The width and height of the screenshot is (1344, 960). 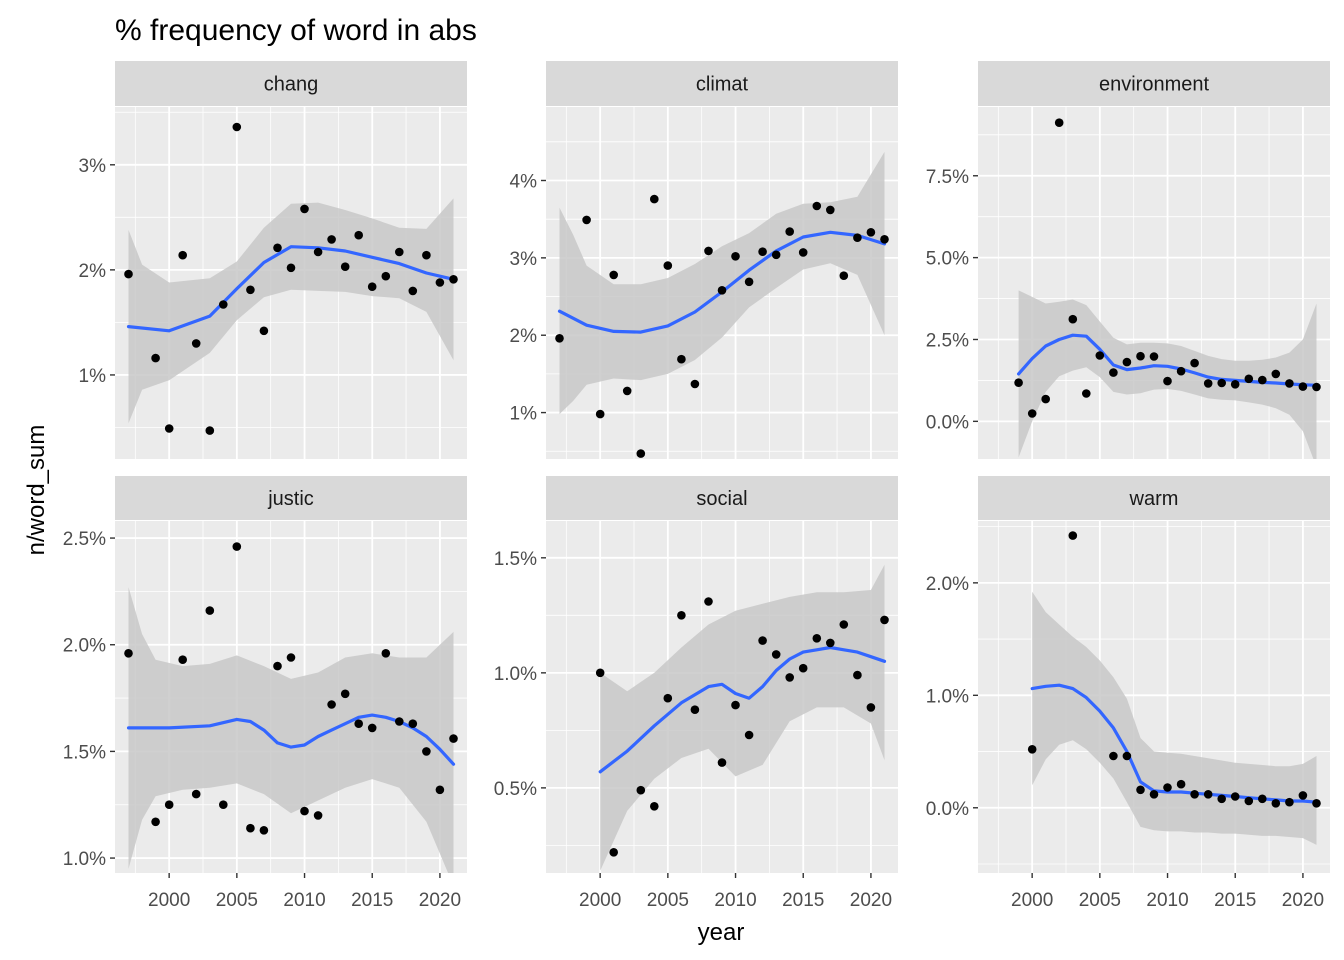 I want to click on y-tick-label: 0.5%, so click(x=515, y=789).